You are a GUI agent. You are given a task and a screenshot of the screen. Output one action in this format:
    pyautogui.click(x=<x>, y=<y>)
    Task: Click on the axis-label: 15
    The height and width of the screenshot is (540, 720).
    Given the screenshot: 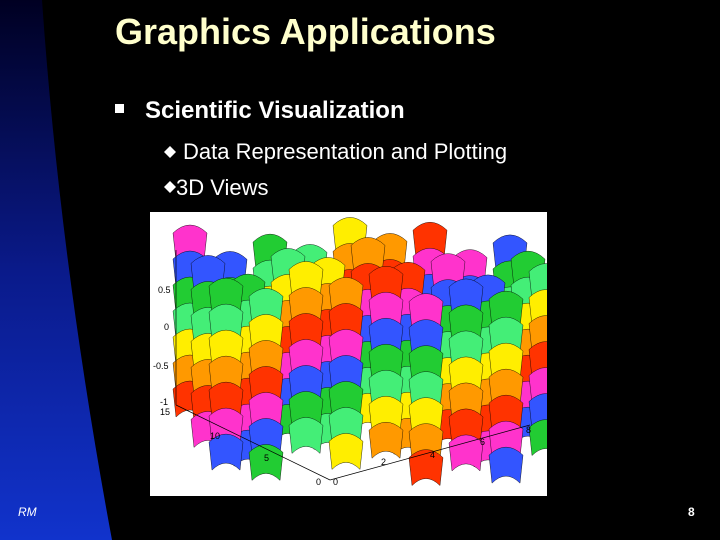 What is the action you would take?
    pyautogui.click(x=165, y=412)
    